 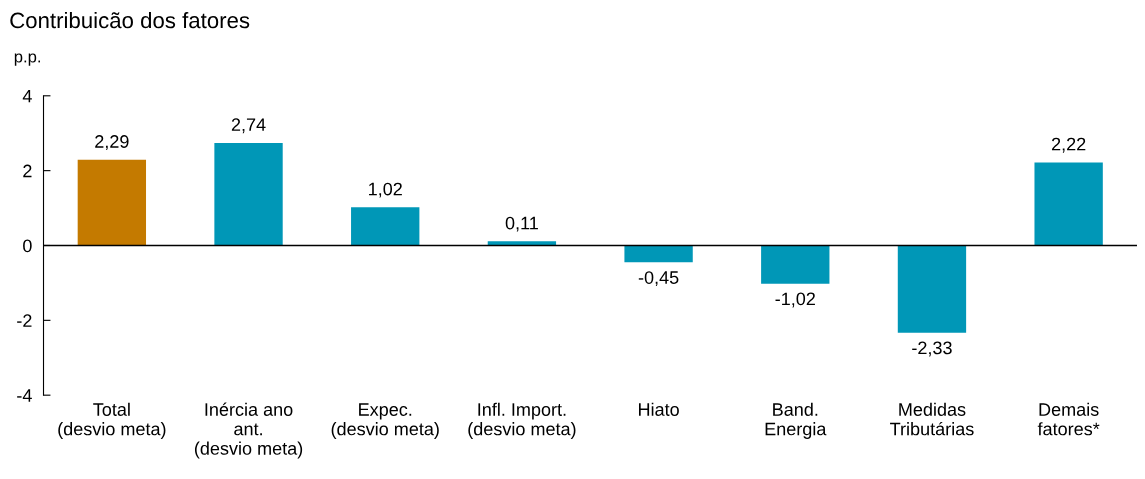 What do you see at coordinates (130, 20) in the screenshot?
I see `chart-title: Contribuicão dos fatores` at bounding box center [130, 20].